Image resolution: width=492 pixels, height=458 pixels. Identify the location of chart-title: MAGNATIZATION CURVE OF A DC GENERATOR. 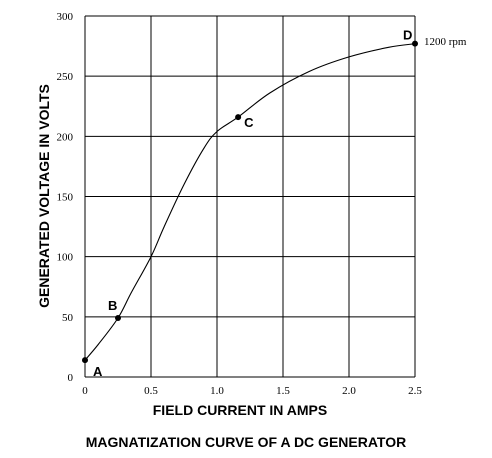
(246, 442).